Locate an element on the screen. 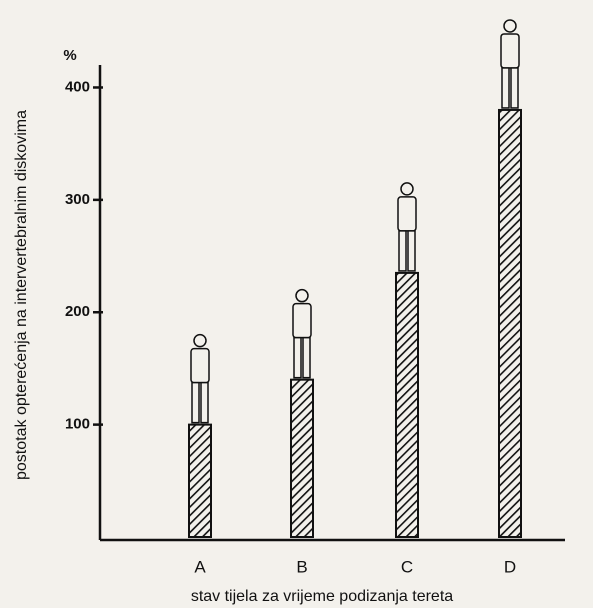 This screenshot has height=608, width=593. y-tick-label: 300 is located at coordinates (77, 199).